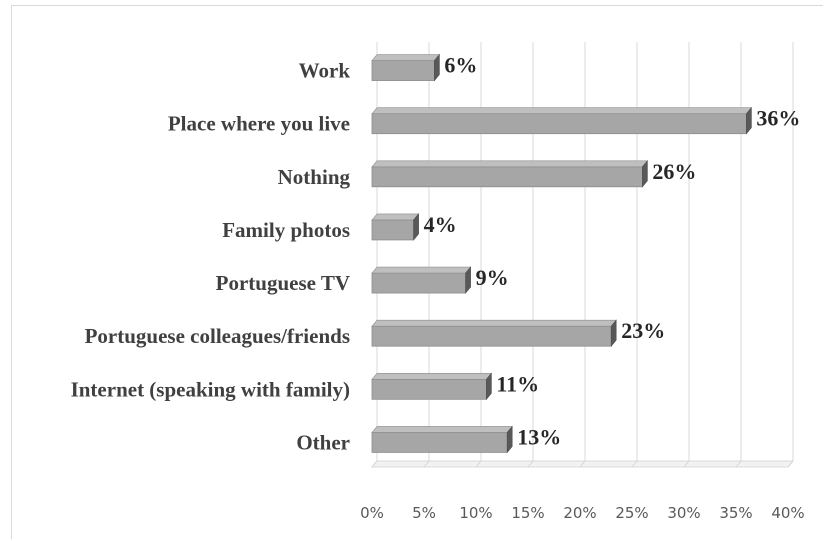 Image resolution: width=825 pixels, height=541 pixels. What do you see at coordinates (579, 513) in the screenshot?
I see `x-tick-label: 20%` at bounding box center [579, 513].